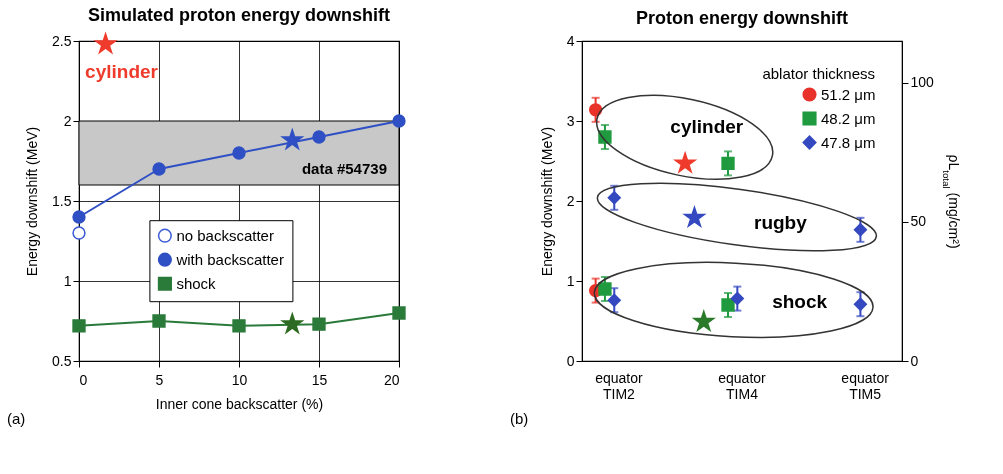 The height and width of the screenshot is (474, 1003). What do you see at coordinates (848, 118) in the screenshot?
I see `legend-label: 48.2 μm` at bounding box center [848, 118].